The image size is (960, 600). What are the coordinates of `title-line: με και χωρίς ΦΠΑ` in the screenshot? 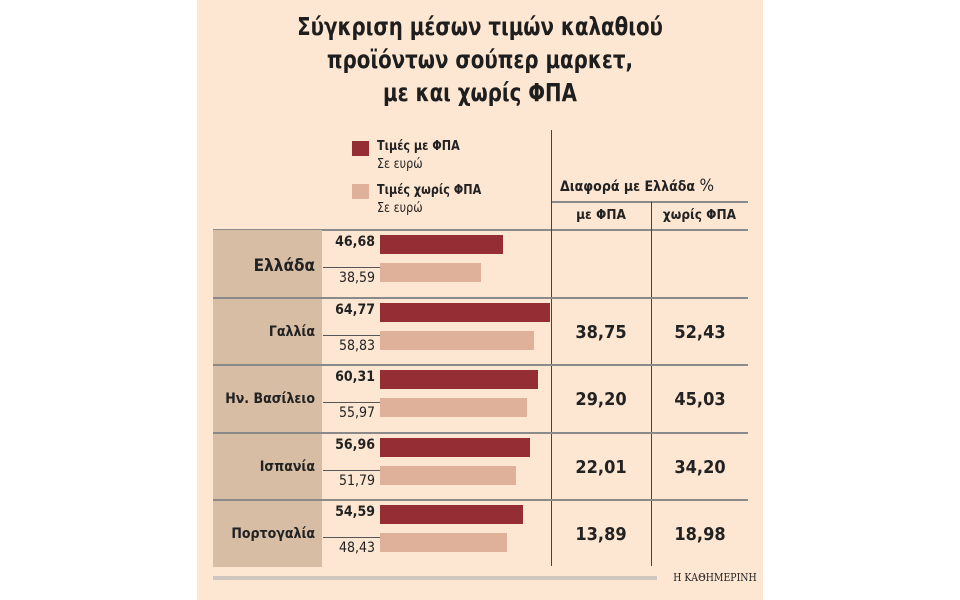 It's located at (480, 92).